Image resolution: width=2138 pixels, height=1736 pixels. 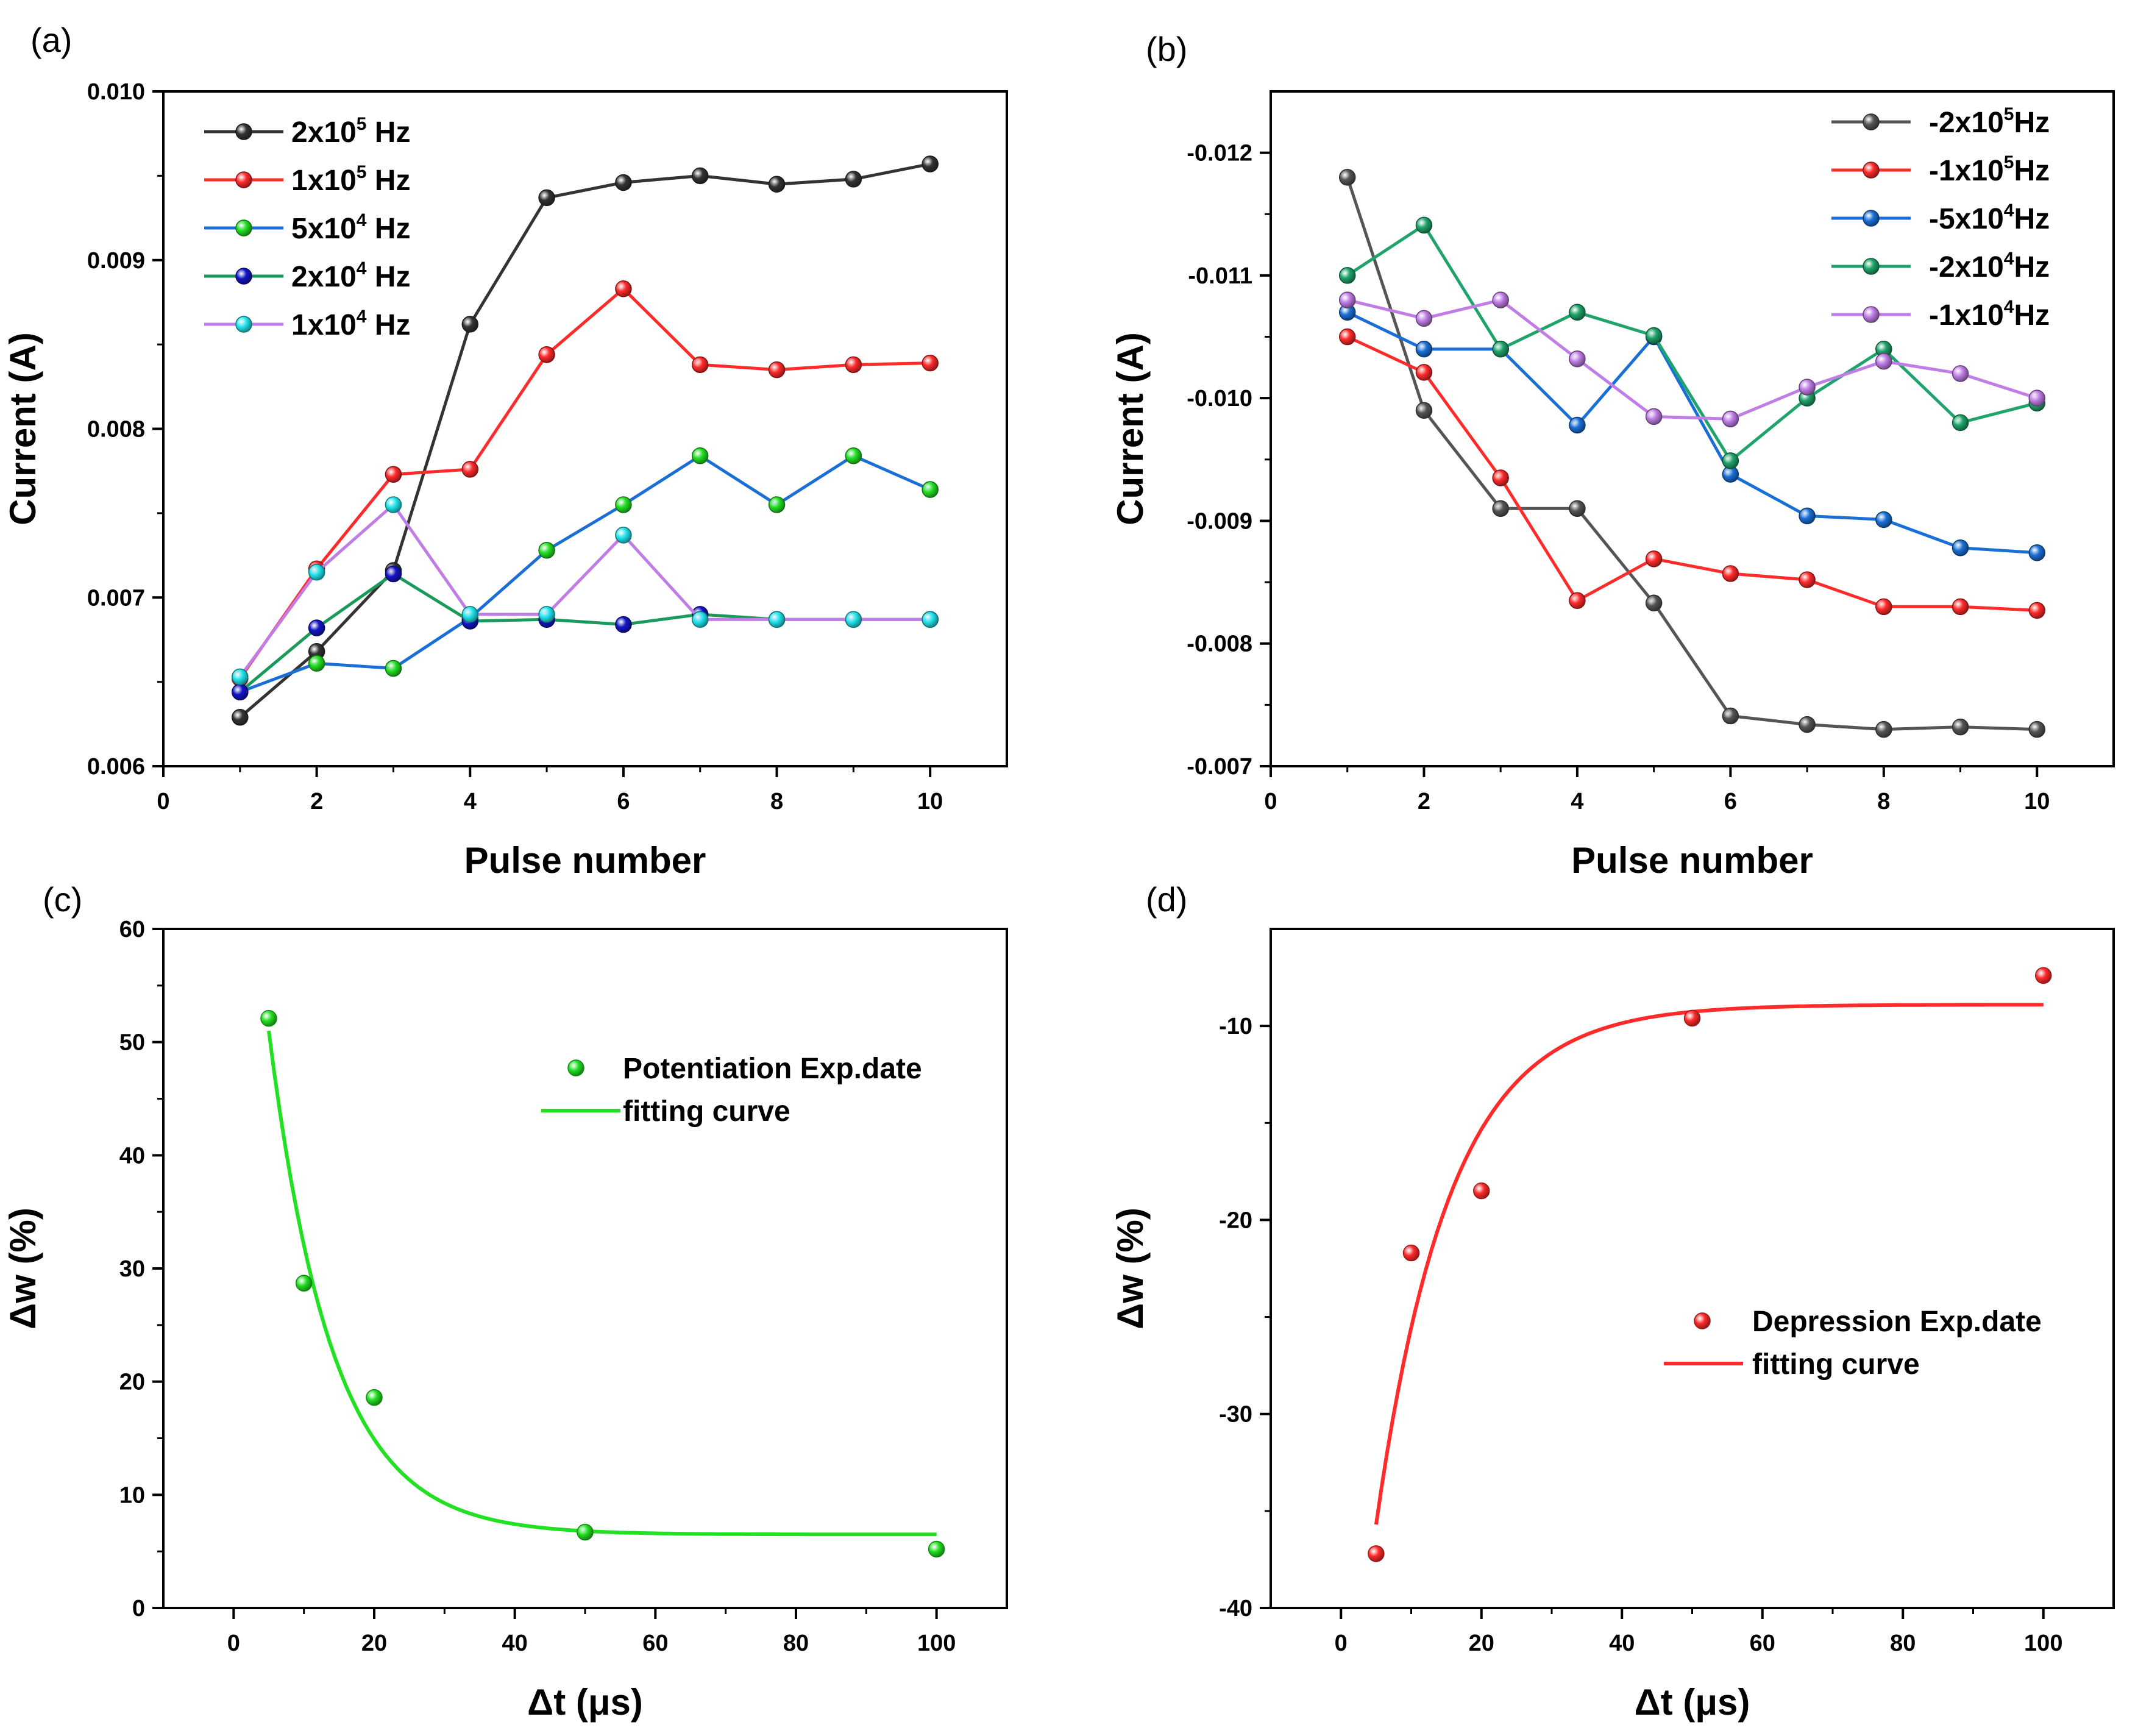 I want to click on y-tick-label: -0.009, so click(x=1219, y=521).